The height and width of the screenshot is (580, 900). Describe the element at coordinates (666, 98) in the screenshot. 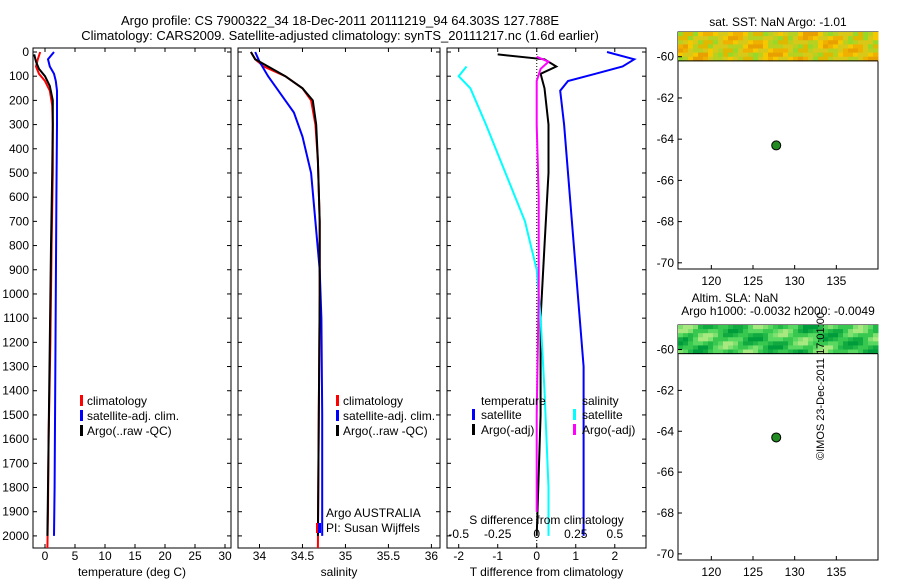

I see `sst_map-ytick-label: -62` at that location.